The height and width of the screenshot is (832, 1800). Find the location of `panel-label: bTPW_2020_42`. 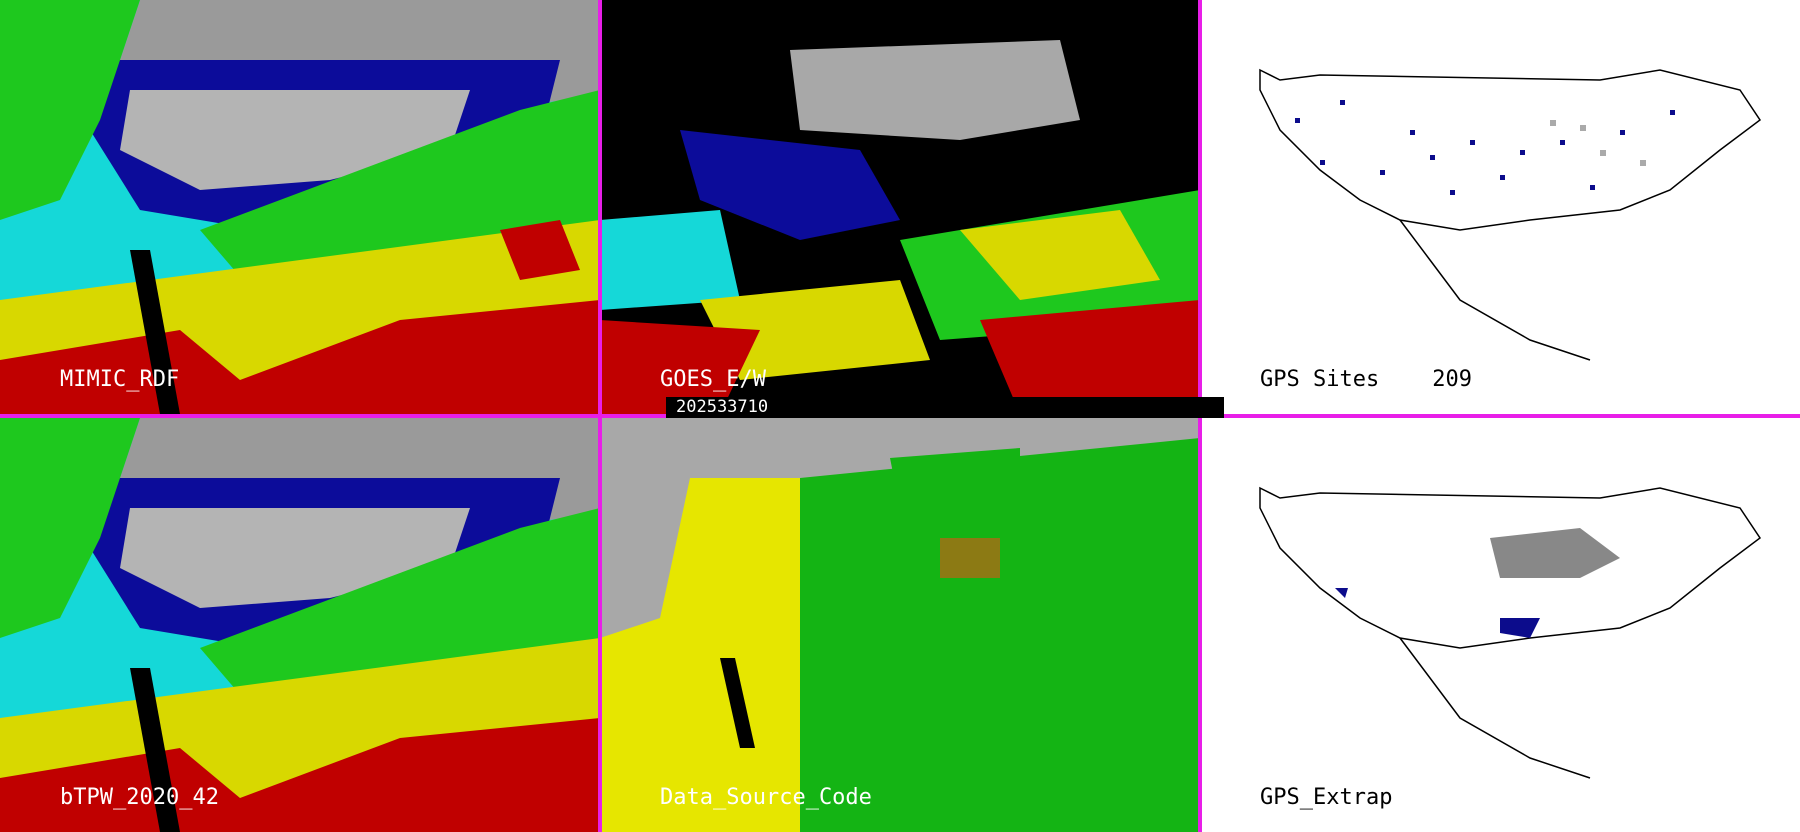

panel-label: bTPW_2020_42 is located at coordinates (139, 797).